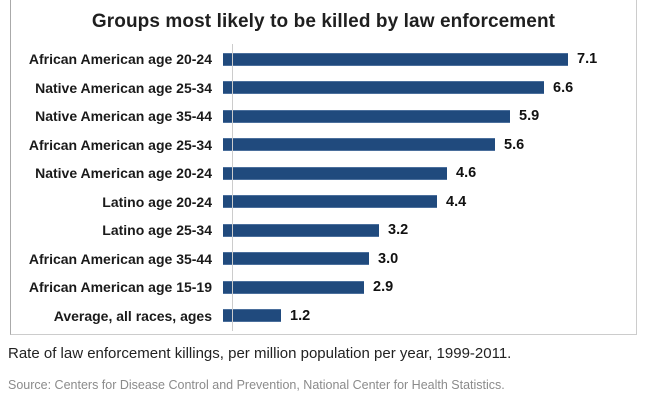  What do you see at coordinates (300, 315) in the screenshot?
I see `value-label: 1.2` at bounding box center [300, 315].